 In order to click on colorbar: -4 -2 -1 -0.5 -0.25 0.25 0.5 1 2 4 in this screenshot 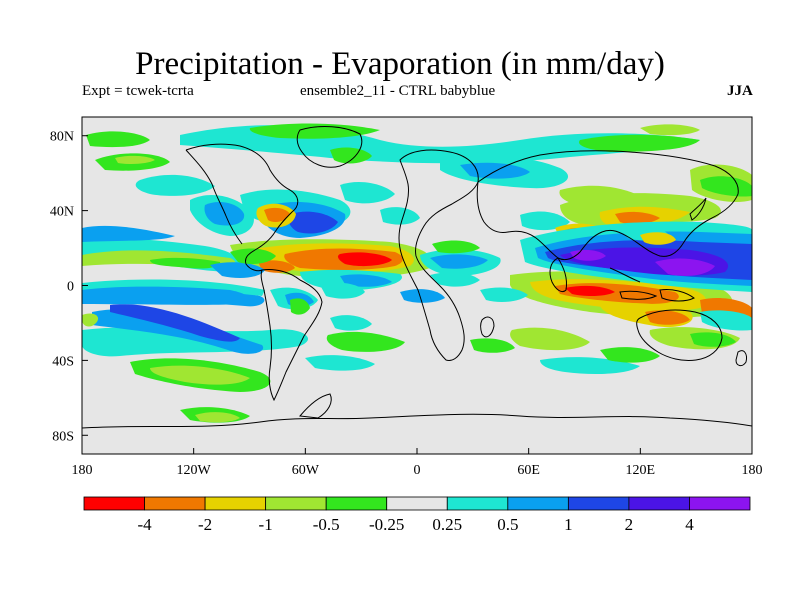, I will do `click(417, 515)`.